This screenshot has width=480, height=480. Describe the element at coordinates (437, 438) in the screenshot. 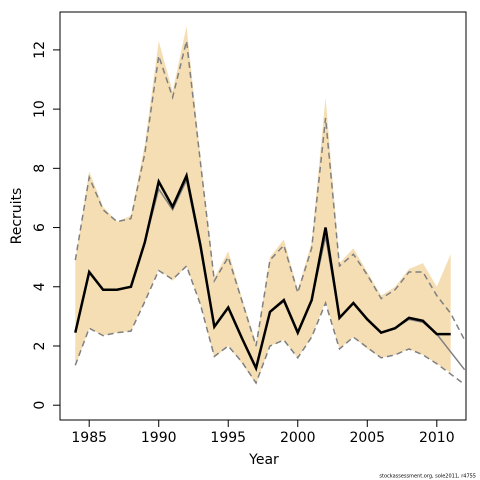

I see `x-tick-label: 2010` at that location.